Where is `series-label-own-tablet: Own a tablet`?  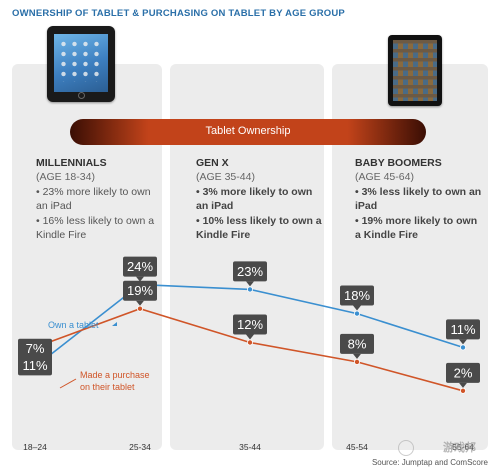 series-label-own-tablet: Own a tablet is located at coordinates (73, 325).